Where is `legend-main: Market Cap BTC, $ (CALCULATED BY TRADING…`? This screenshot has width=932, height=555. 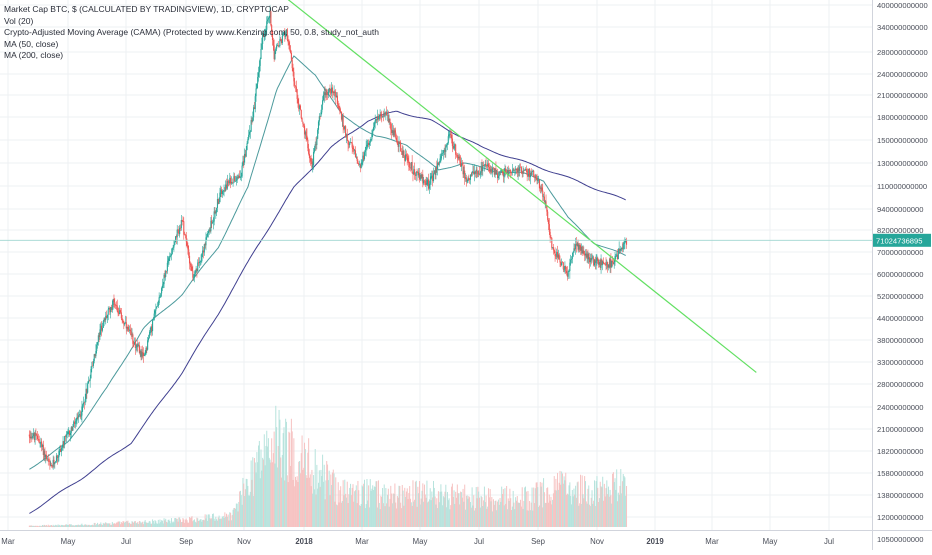
legend-main: Market Cap BTC, $ (CALCULATED BY TRADING… is located at coordinates (146, 9).